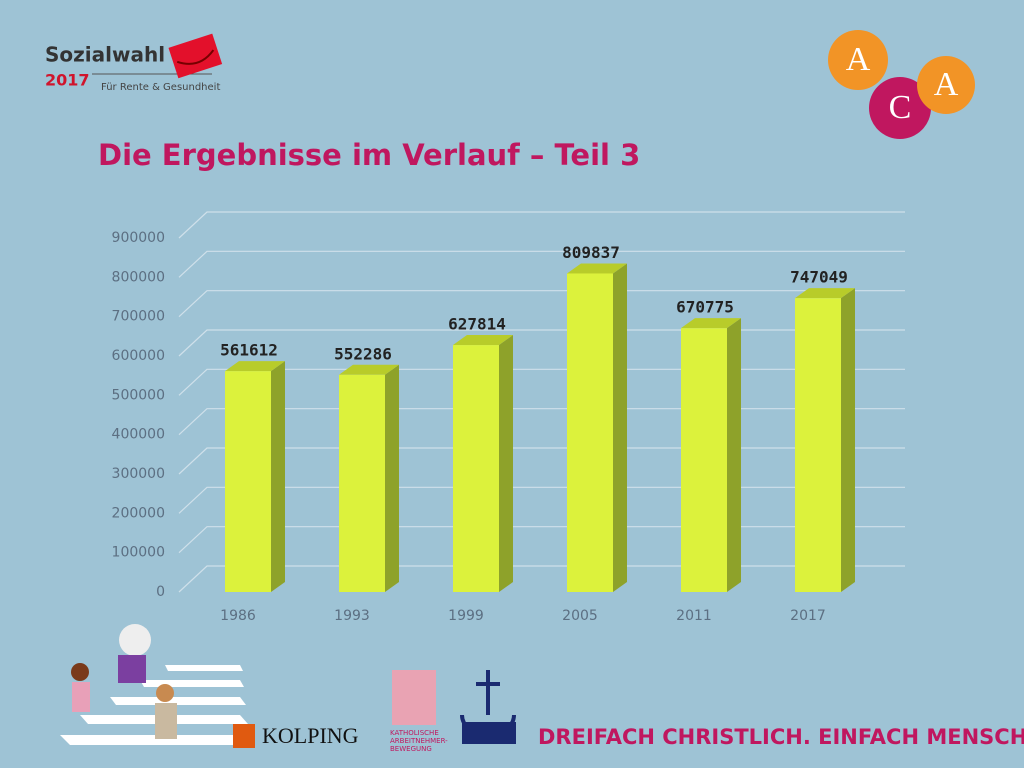 The height and width of the screenshot is (768, 1024). I want to click on envelope, so click(195, 56).